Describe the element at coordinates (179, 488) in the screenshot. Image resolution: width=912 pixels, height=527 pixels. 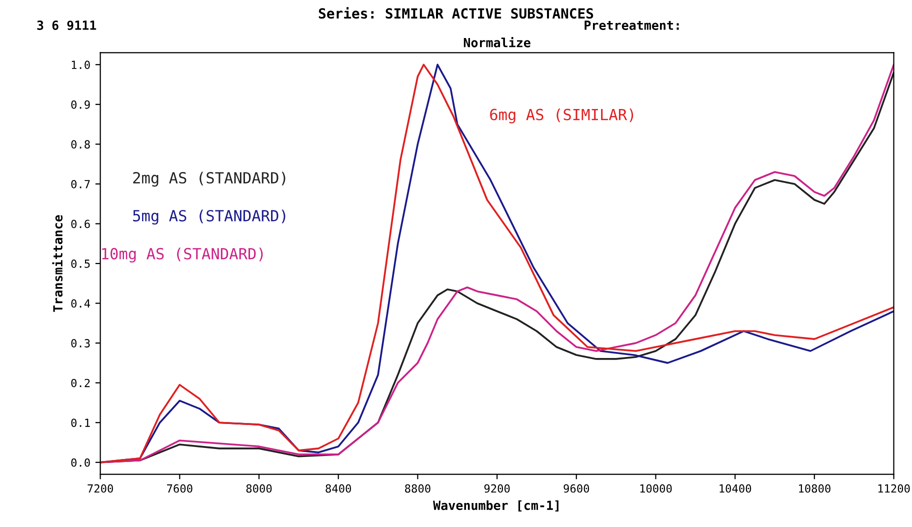
I see `x-tick-label: 7600` at that location.